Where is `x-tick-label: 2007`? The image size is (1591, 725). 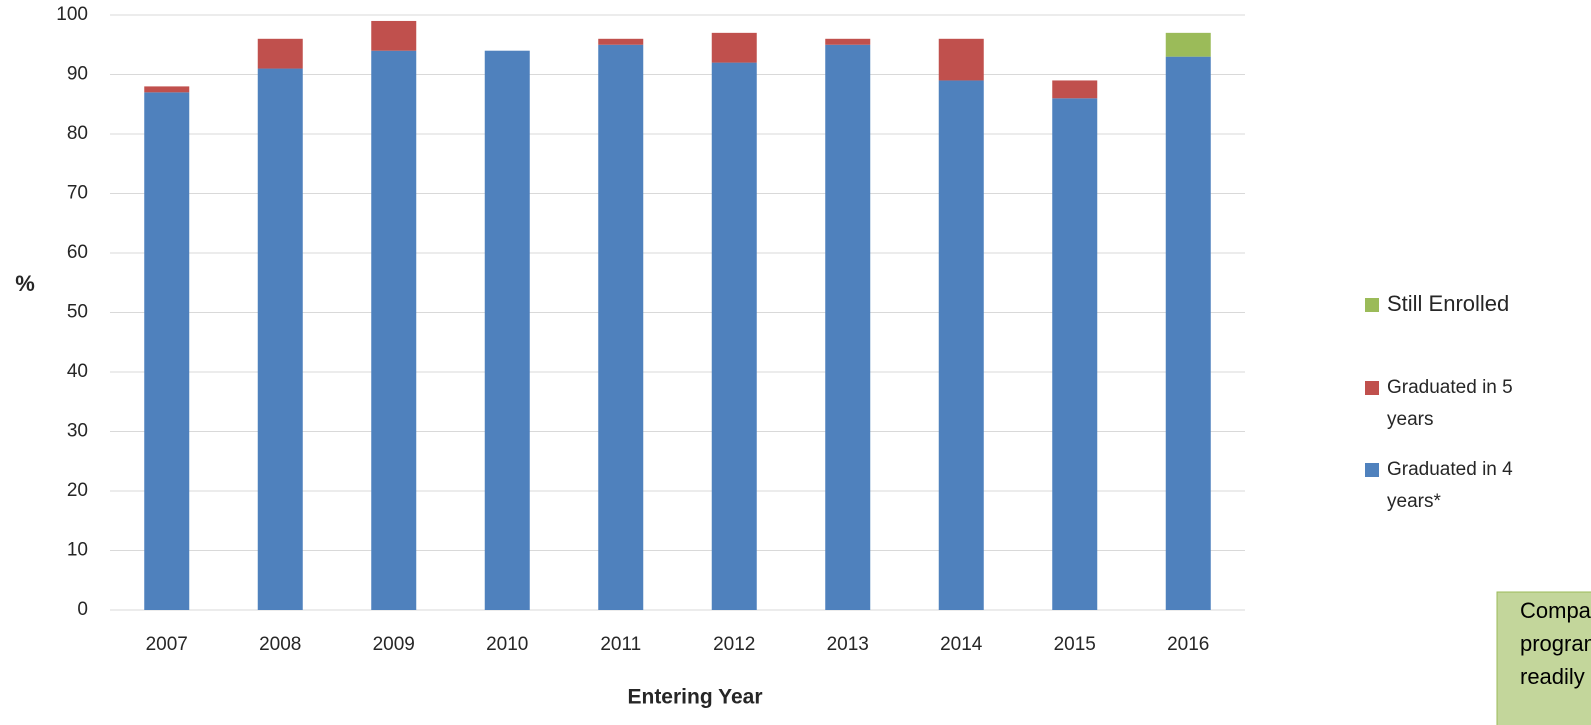
x-tick-label: 2007 is located at coordinates (167, 644).